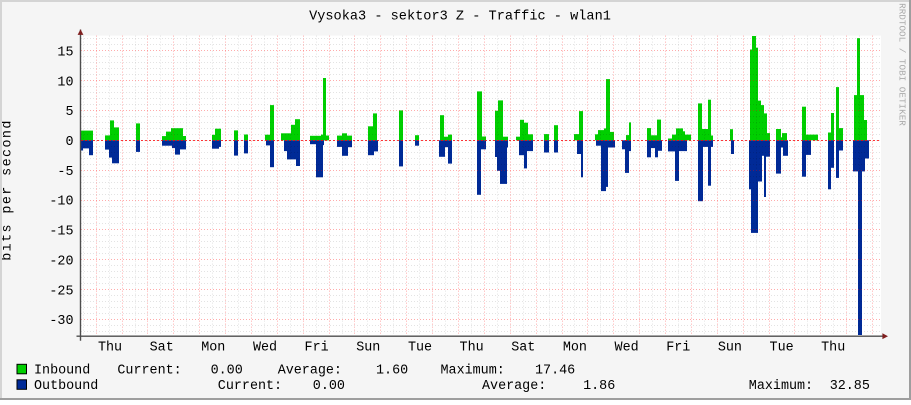 Image resolution: width=911 pixels, height=405 pixels. Describe the element at coordinates (66, 386) in the screenshot. I see `svg-text: Outbound` at that location.